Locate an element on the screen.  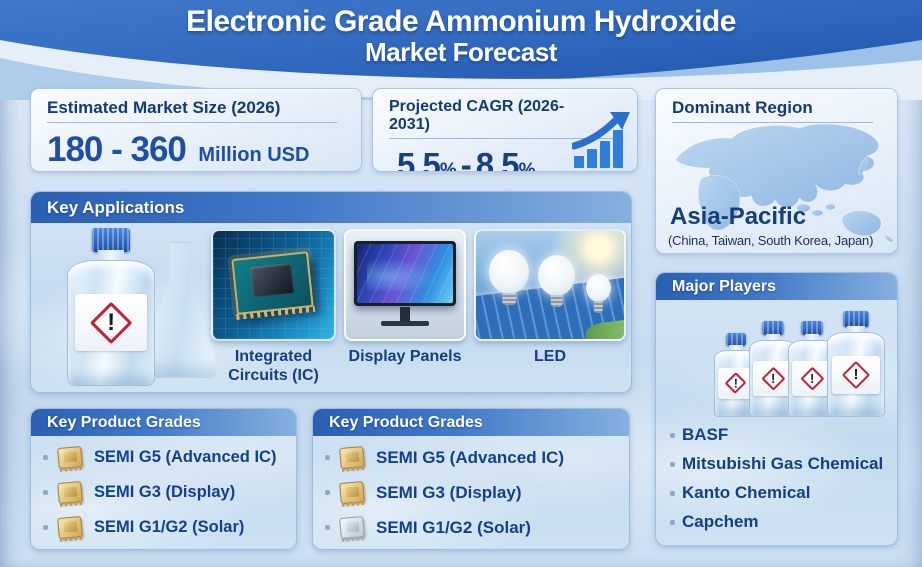
list-item: Kanto Chemical is located at coordinates (780, 493).